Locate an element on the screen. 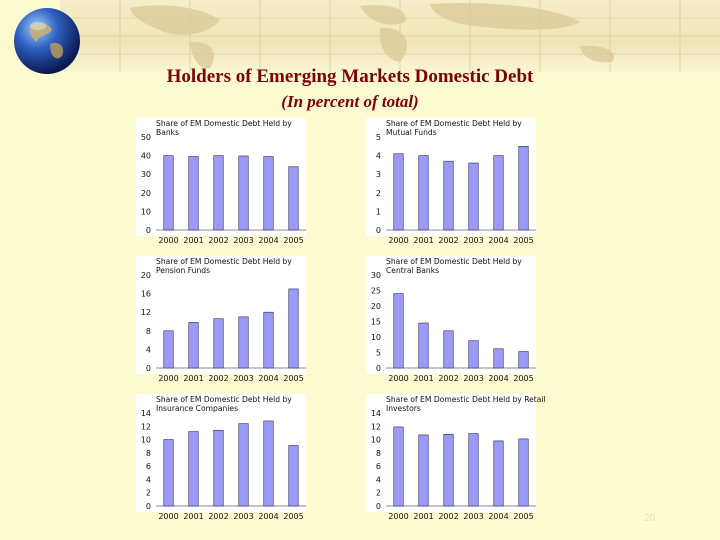  y-tick-label: 30 is located at coordinates (376, 275).